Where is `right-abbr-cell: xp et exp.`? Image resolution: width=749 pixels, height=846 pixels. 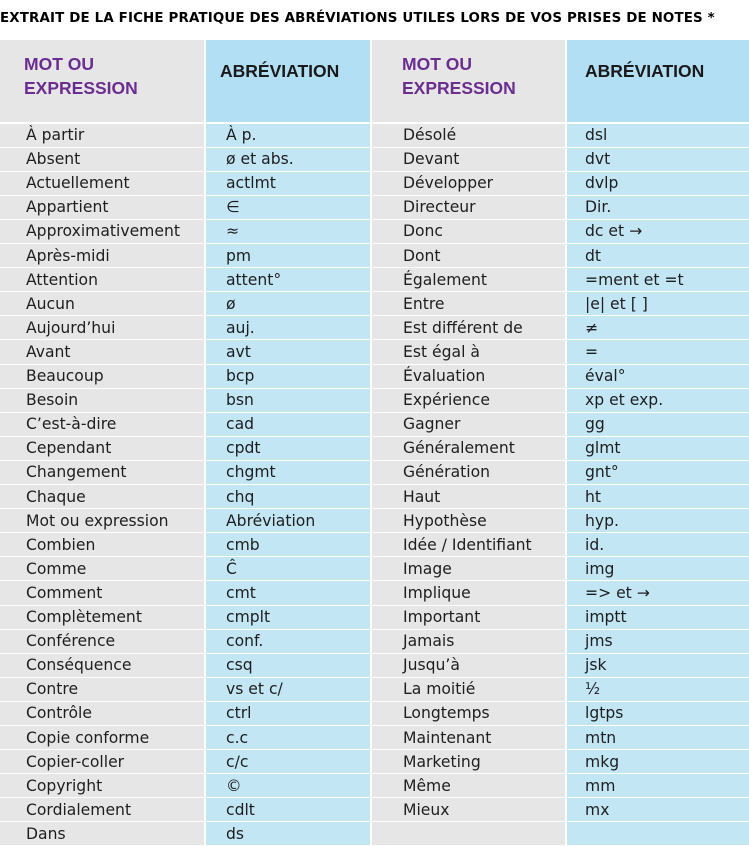 right-abbr-cell: xp et exp. is located at coordinates (624, 400).